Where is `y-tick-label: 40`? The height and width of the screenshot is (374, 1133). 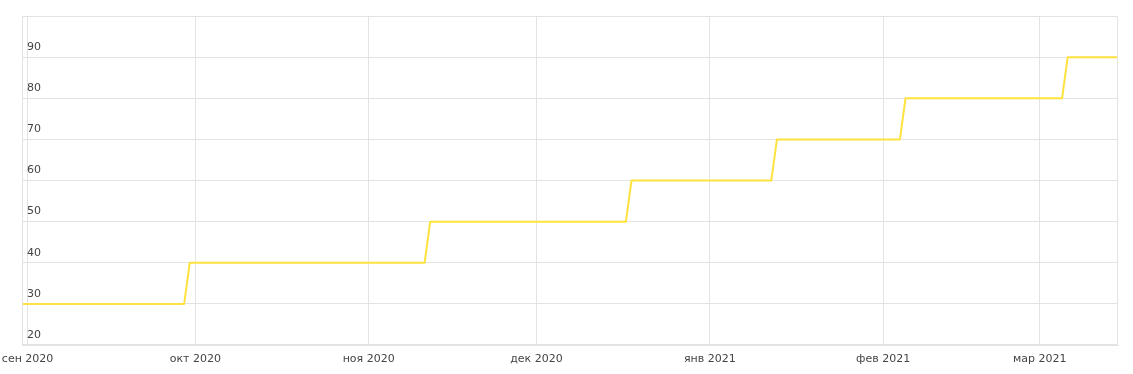 y-tick-label: 40 is located at coordinates (34, 252).